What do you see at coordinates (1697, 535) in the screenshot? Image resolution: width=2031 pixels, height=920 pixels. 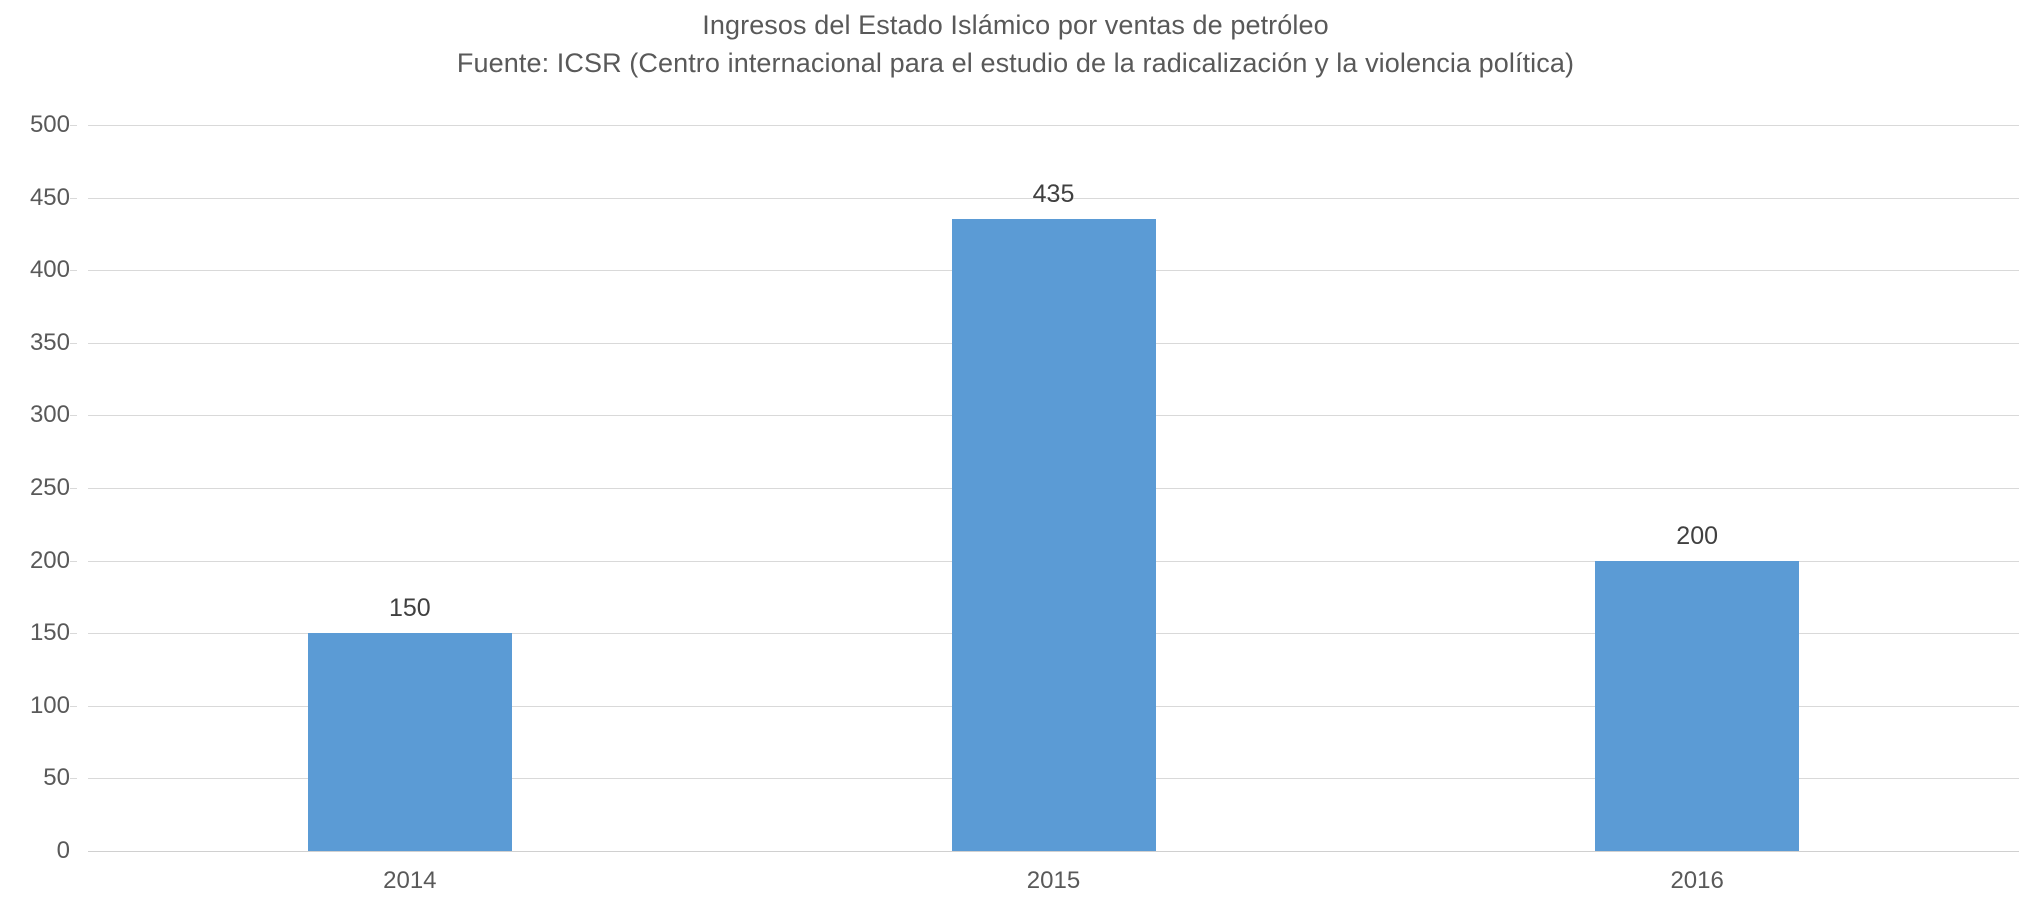 I see `bar-value-label: 200` at bounding box center [1697, 535].